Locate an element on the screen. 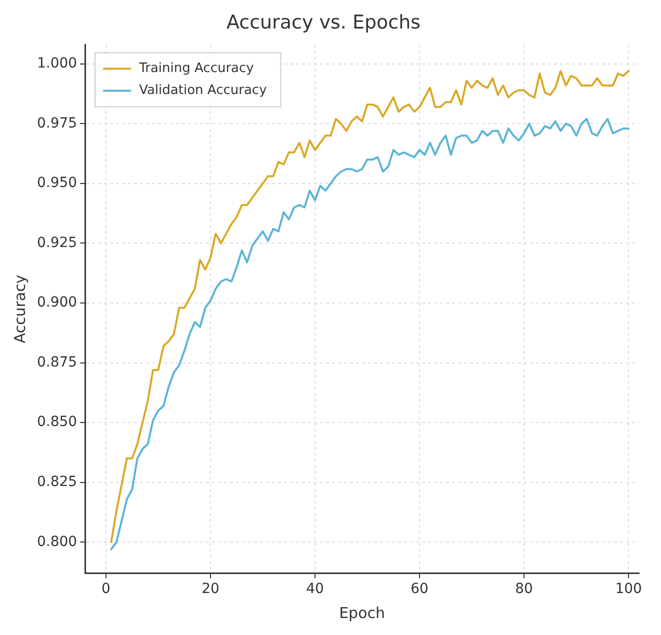 The image size is (661, 635). x-tick-label: 40 is located at coordinates (315, 589).